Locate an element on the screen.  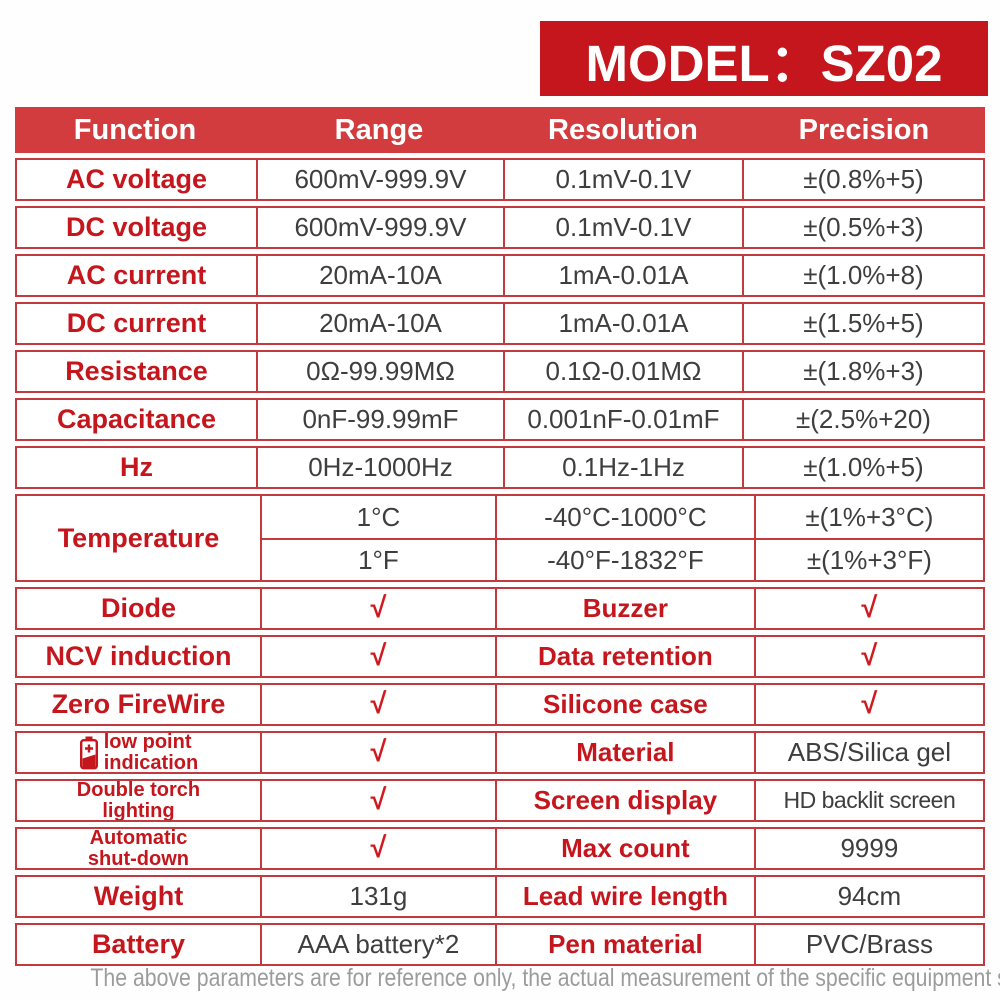
precision-cell: ±(1.8%+3) is located at coordinates (862, 371).